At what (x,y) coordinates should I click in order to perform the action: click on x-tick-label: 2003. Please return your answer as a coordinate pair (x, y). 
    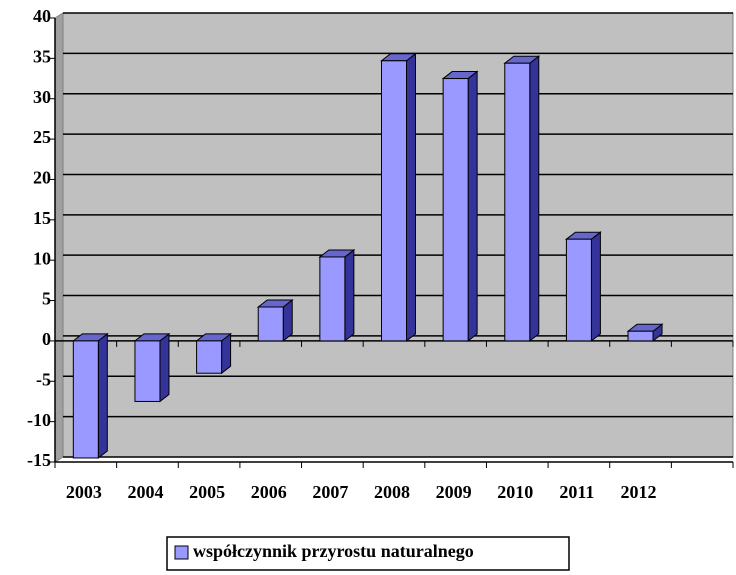
    Looking at the image, I should click on (84, 492).